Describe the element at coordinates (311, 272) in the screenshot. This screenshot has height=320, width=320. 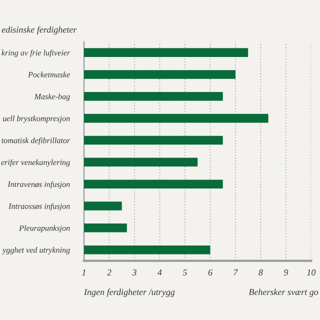
I see `x-tick-label: 10` at that location.